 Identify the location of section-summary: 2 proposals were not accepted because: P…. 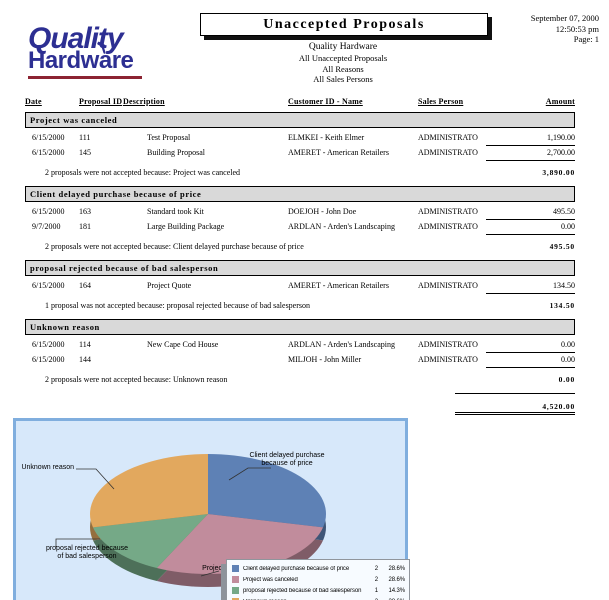
(300, 170).